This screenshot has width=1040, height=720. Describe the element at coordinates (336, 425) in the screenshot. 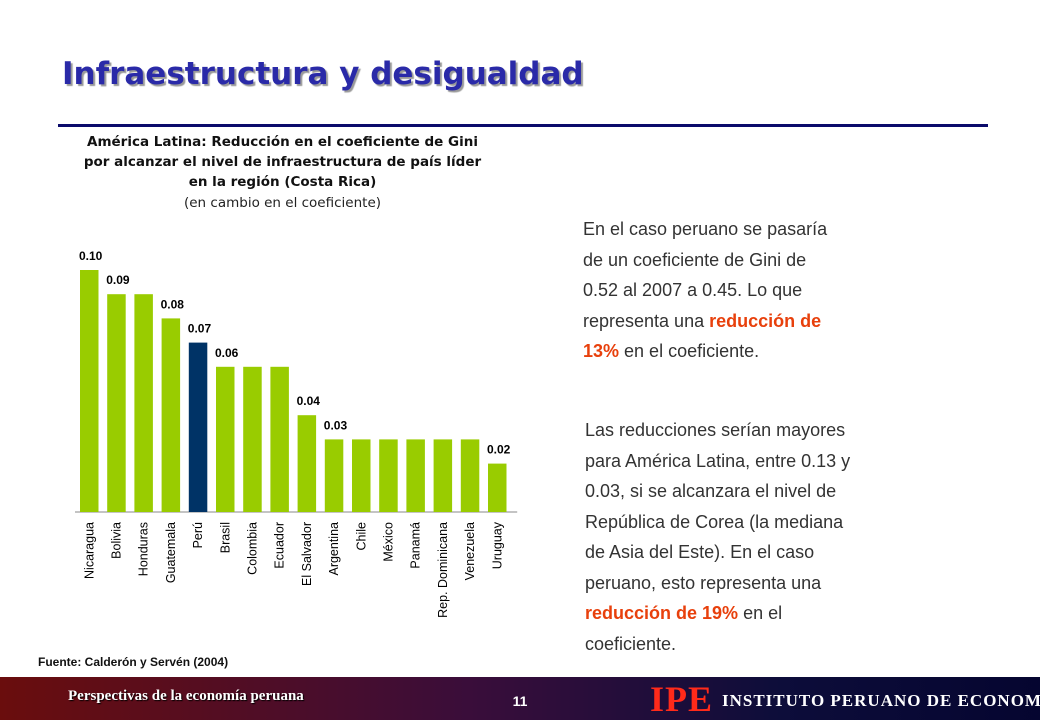

I see `data-label: 0.03` at that location.